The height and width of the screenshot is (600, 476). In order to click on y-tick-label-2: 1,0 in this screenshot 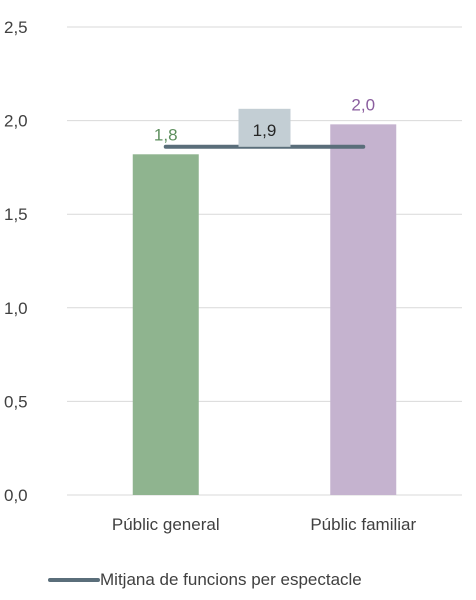, I will do `click(16, 308)`.